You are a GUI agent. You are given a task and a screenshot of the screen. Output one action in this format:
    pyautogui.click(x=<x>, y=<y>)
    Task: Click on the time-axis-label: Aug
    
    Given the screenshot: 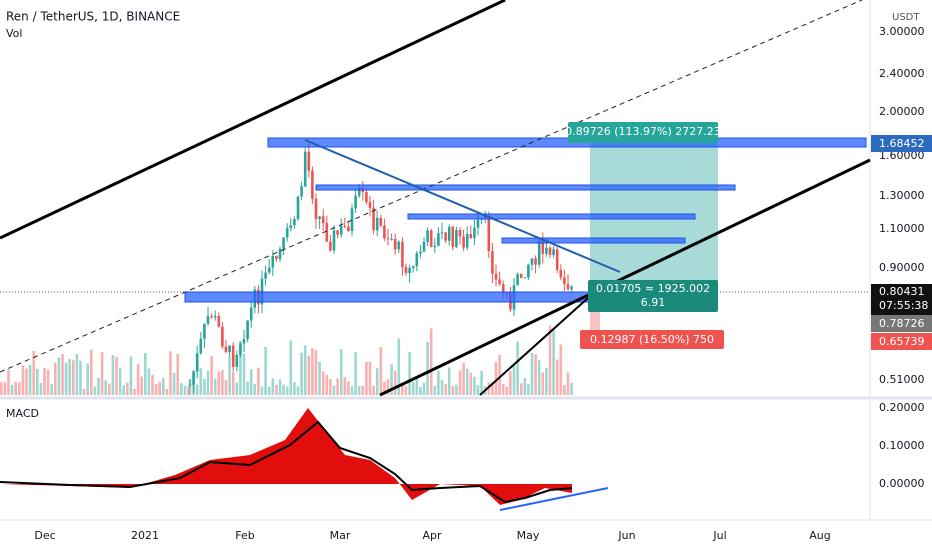 What is the action you would take?
    pyautogui.click(x=819, y=535)
    